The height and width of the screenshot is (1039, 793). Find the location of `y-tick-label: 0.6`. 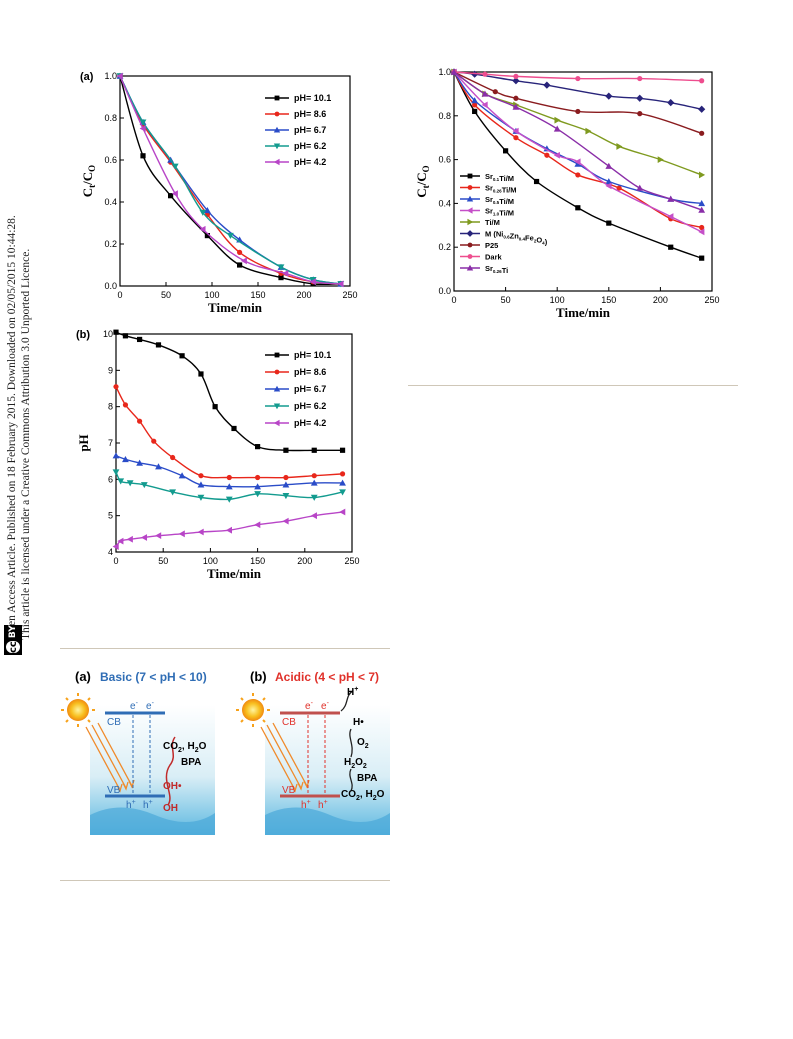

y-tick-label: 0.6 is located at coordinates (110, 160).